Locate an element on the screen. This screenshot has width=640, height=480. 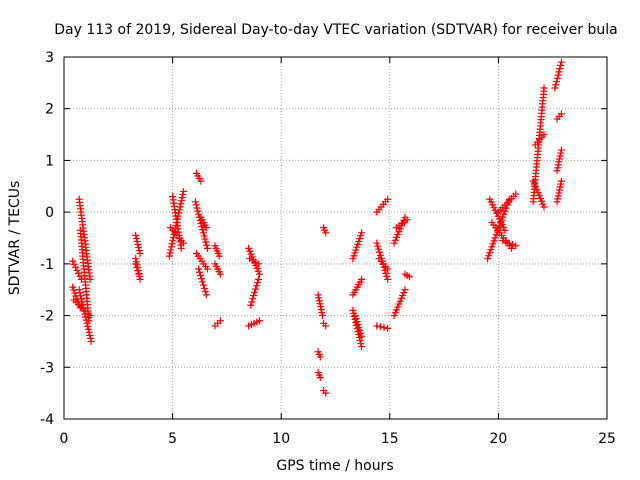
x-tick-label: 0 is located at coordinates (64, 439).